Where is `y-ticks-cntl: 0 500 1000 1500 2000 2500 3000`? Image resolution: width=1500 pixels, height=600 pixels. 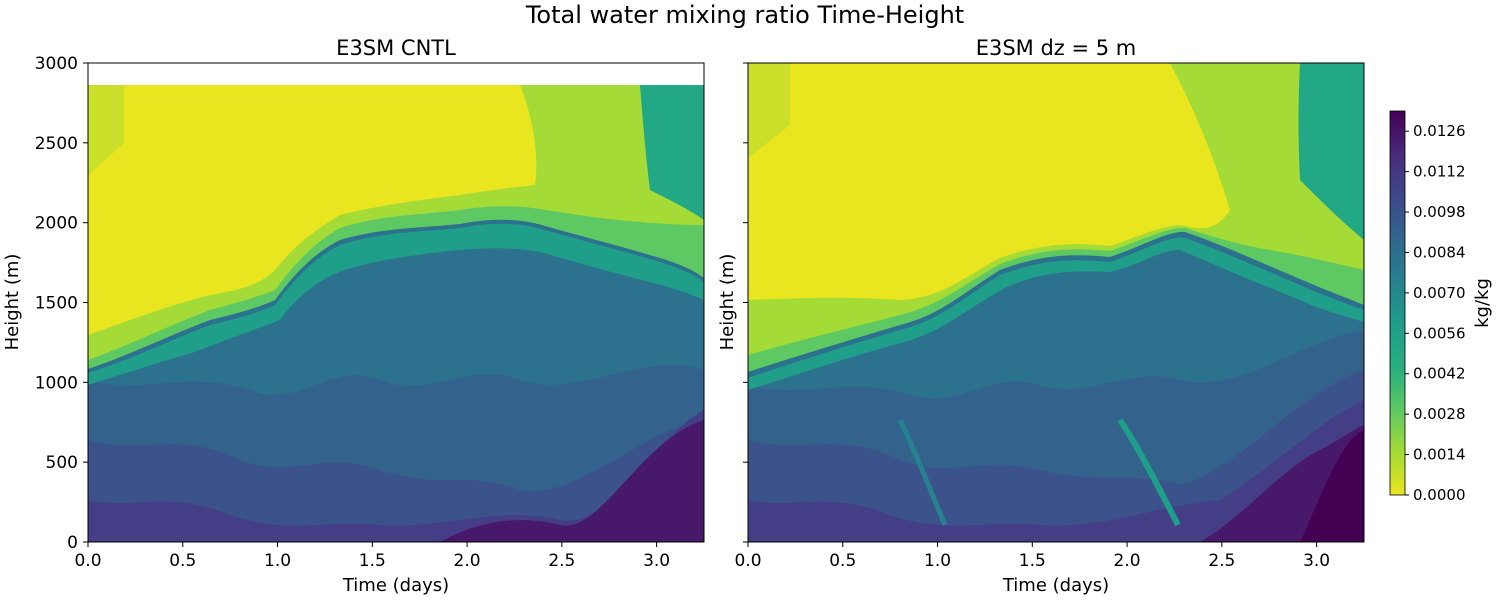 y-ticks-cntl: 0 500 1000 1500 2000 2500 3000 is located at coordinates (61, 303).